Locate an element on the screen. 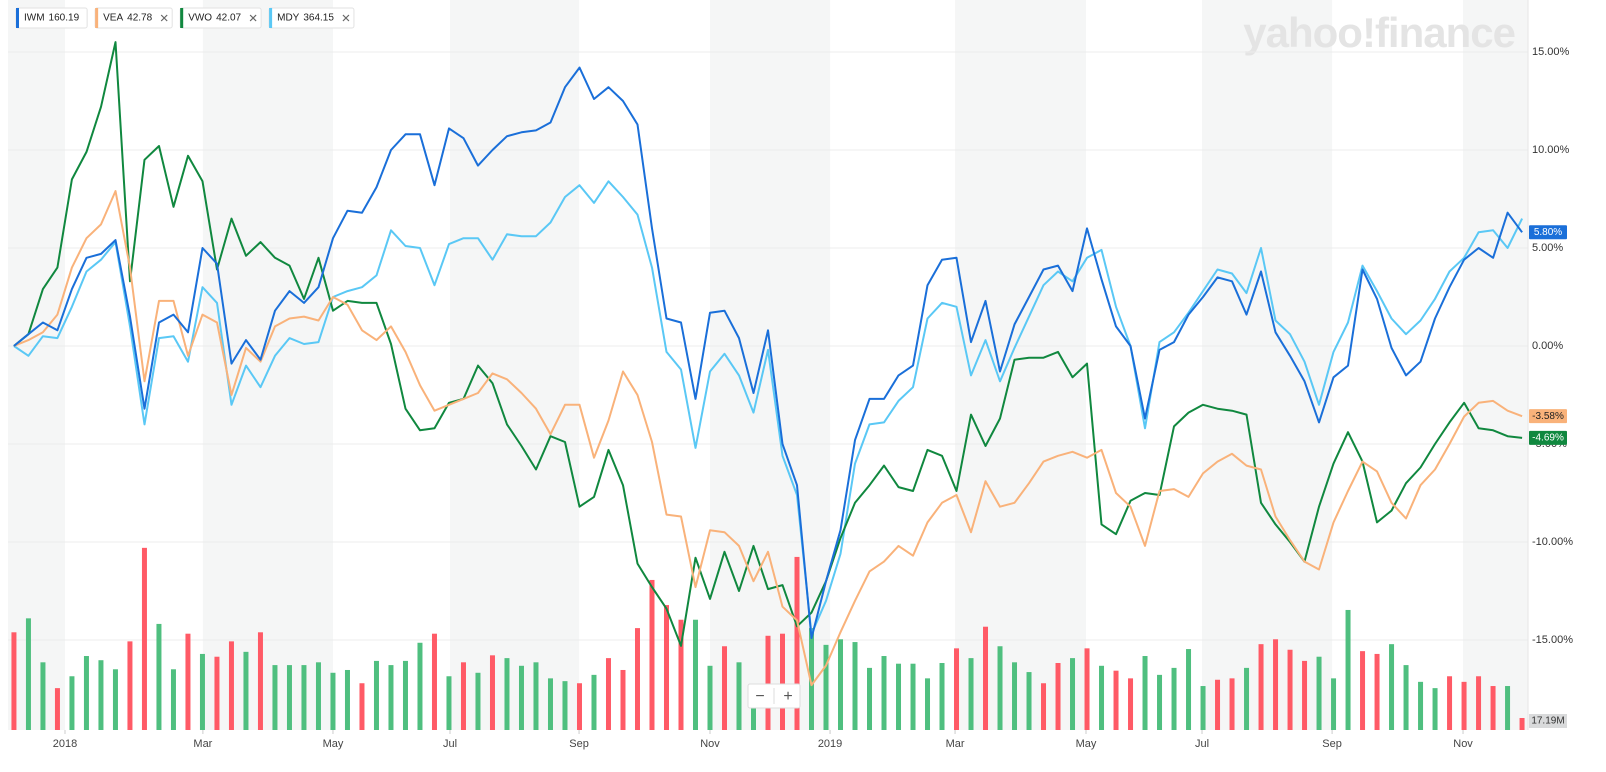 The height and width of the screenshot is (772, 1606). watermark: yahoo!finance is located at coordinates (1379, 32).